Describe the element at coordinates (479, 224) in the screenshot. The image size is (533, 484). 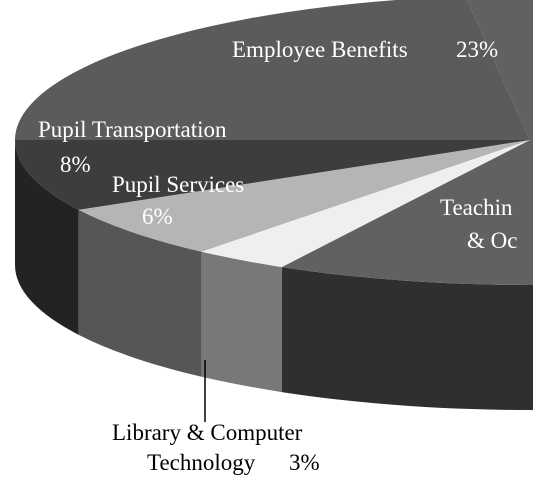
I see `slice-label: Teachin & Oc` at that location.